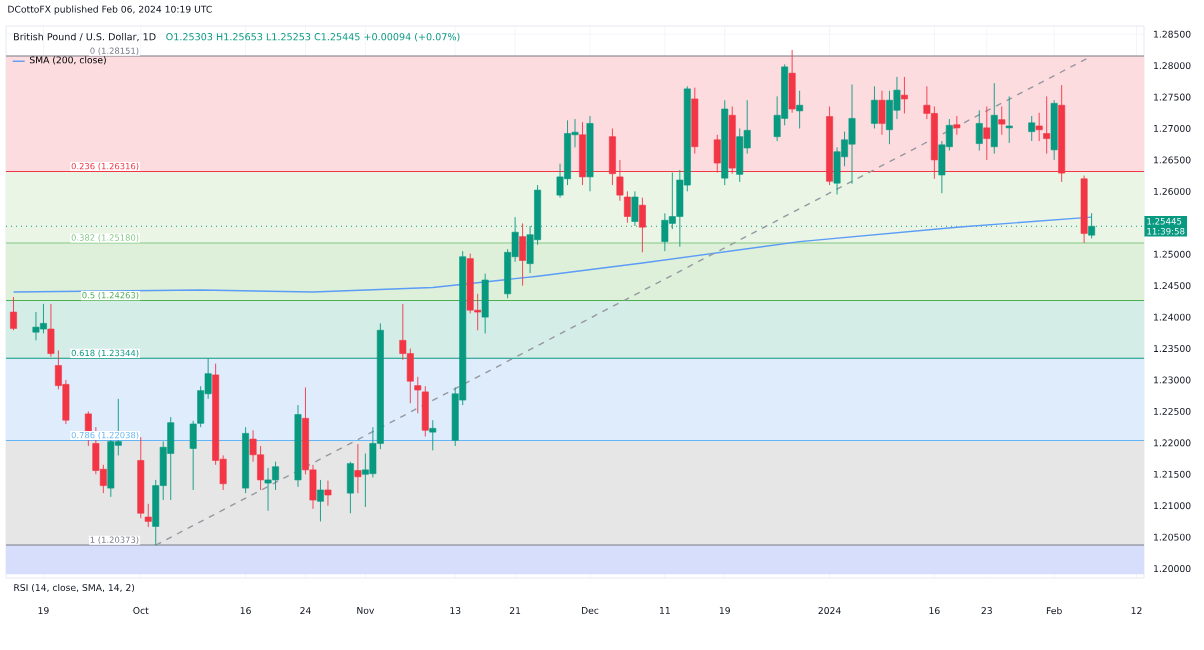 The width and height of the screenshot is (1204, 650). I want to click on line-series, so click(552, 254).